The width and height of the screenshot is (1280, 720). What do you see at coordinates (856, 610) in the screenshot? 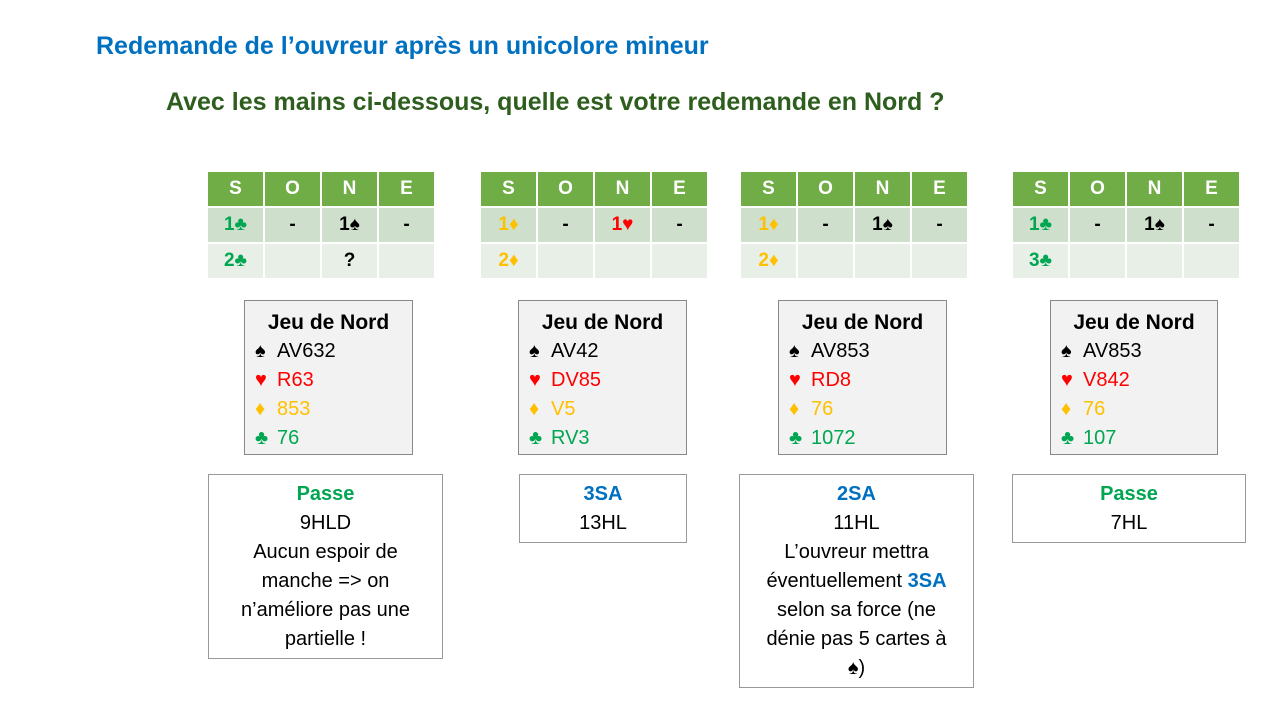
I see `answer-explanation-line: selon sa force (ne` at bounding box center [856, 610].